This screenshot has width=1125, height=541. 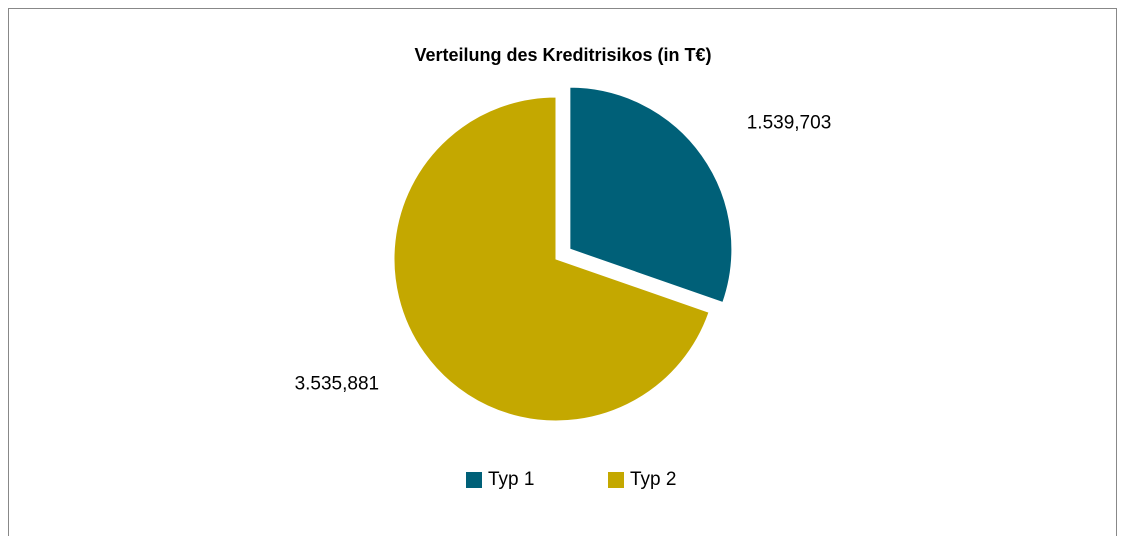 What do you see at coordinates (653, 479) in the screenshot?
I see `legend-label: Typ 2` at bounding box center [653, 479].